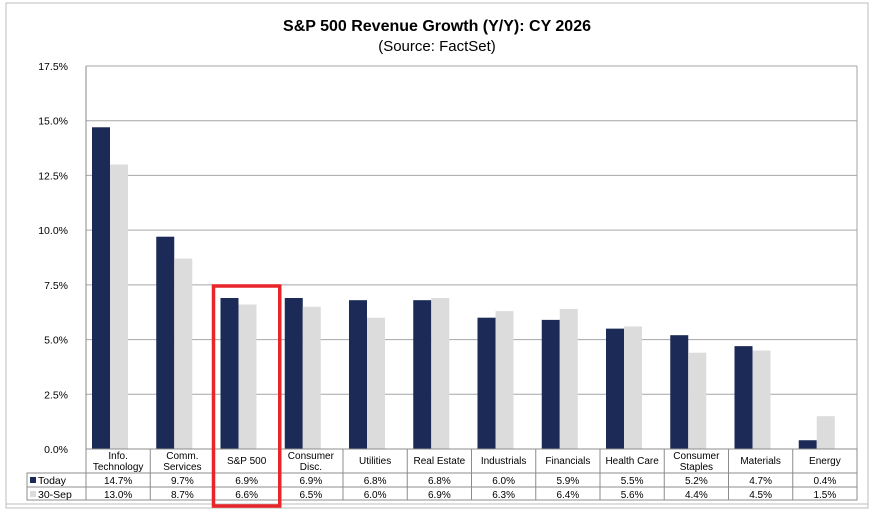 This screenshot has width=875, height=511. I want to click on y-tick-label: 7.5%, so click(56, 286).